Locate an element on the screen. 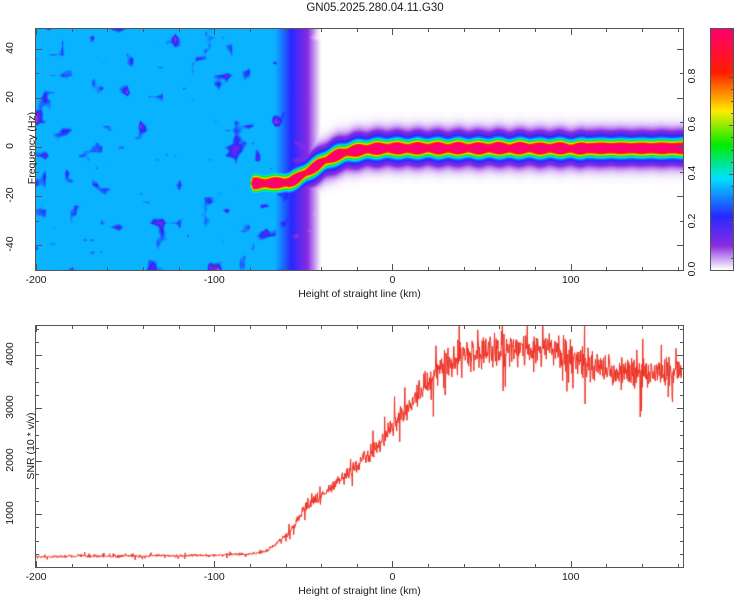 Image resolution: width=750 pixels, height=600 pixels. colorbar-gradient is located at coordinates (722, 149).